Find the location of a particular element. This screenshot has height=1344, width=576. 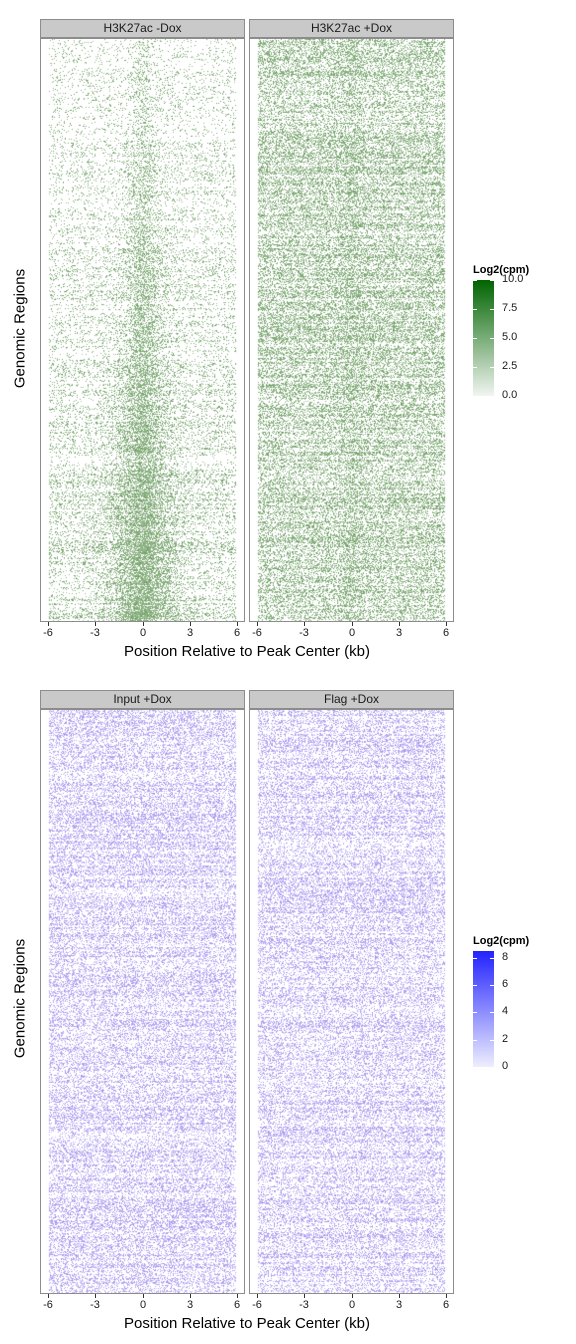

legend-break-label: 2.5 is located at coordinates (510, 366).